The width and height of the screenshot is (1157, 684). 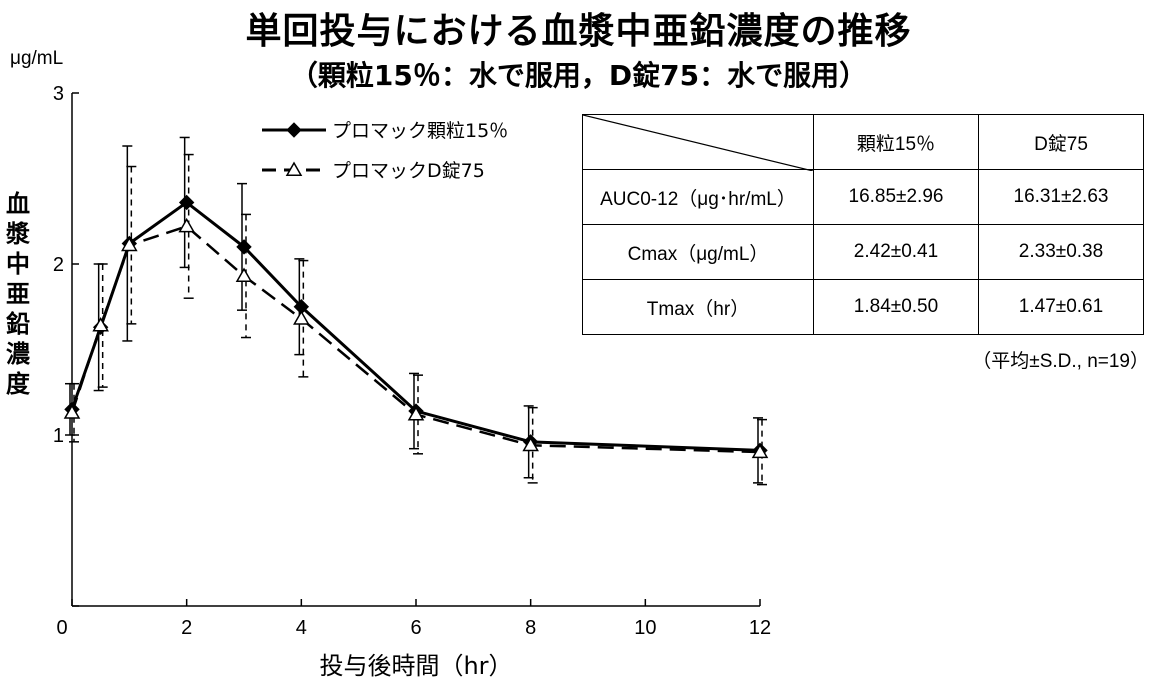 I want to click on table-cell: 1.47±0.61, so click(x=1061, y=307).